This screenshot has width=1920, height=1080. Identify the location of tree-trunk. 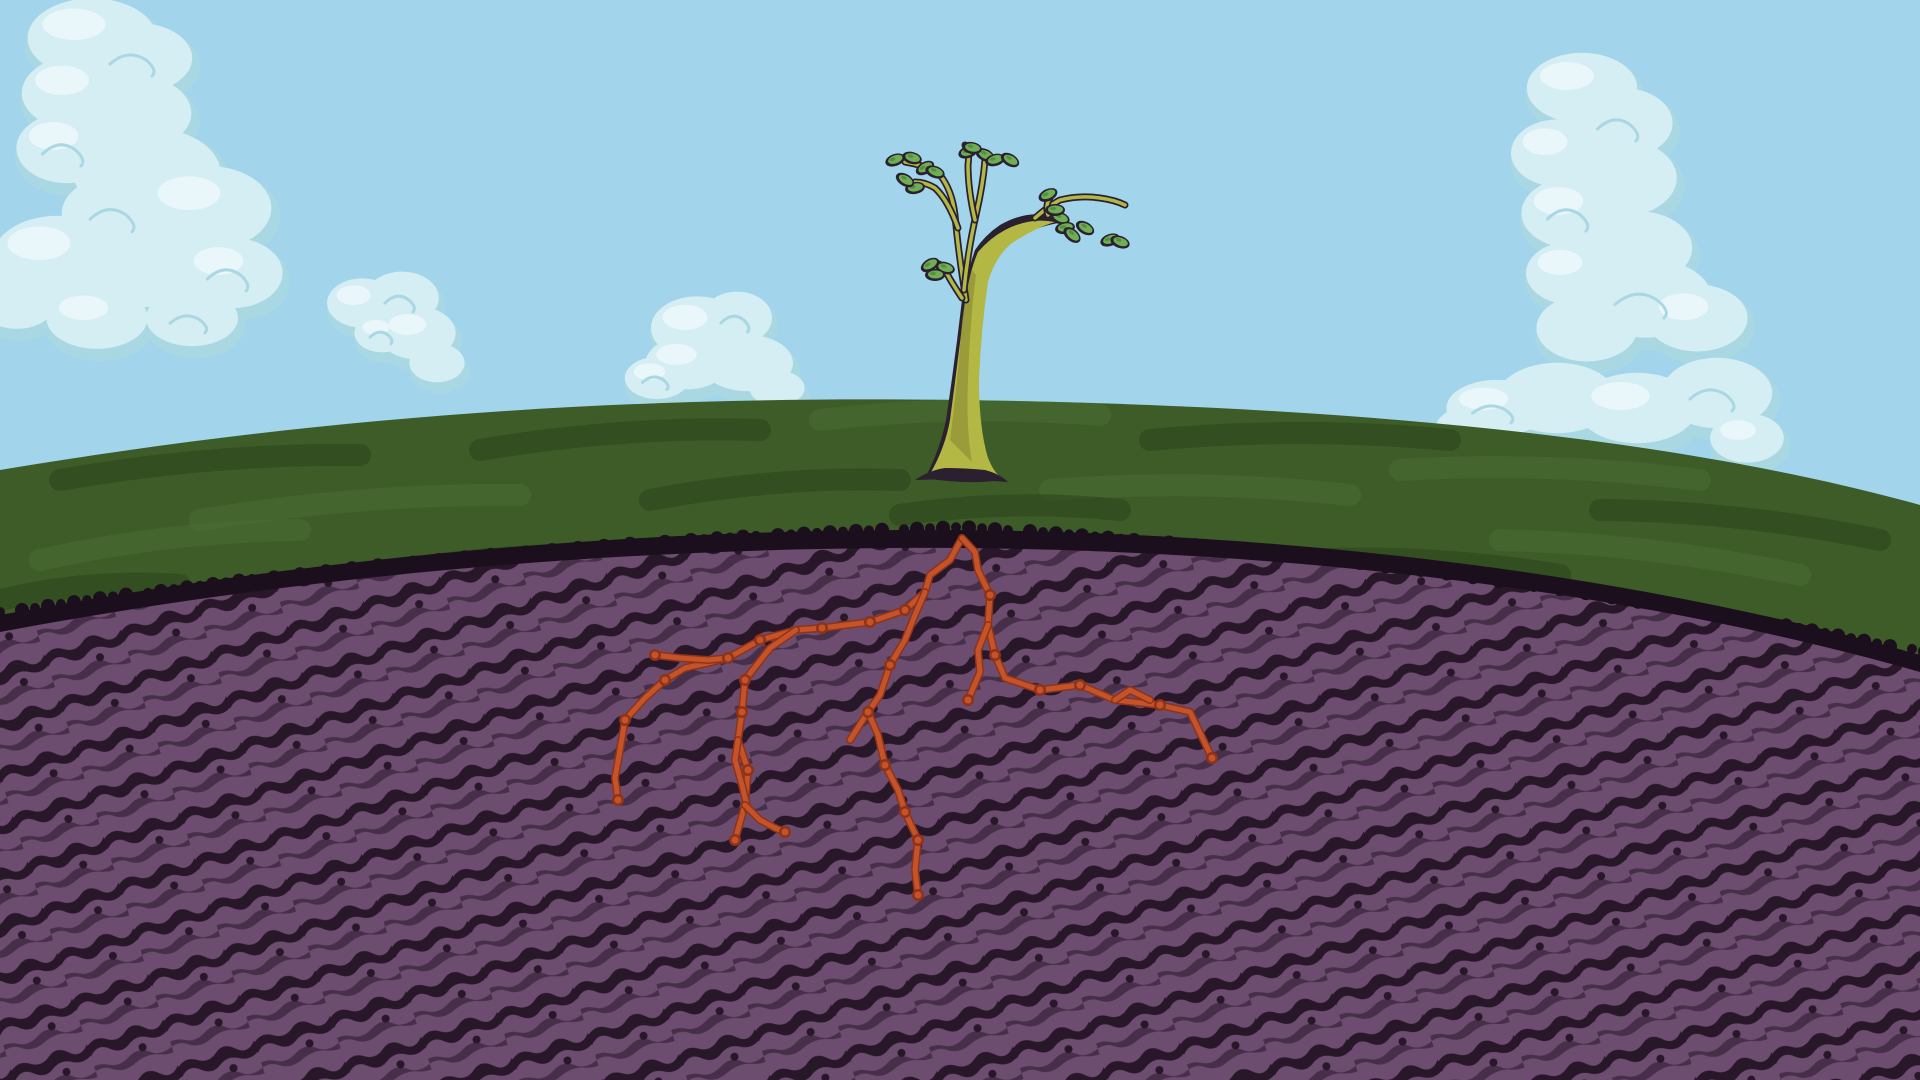
(992, 348).